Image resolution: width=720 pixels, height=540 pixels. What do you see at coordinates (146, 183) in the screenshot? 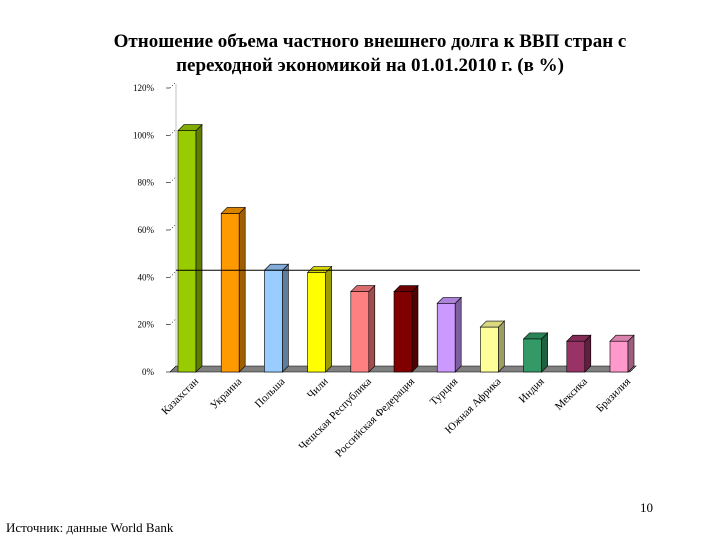
I see `y-tick-label: 80%` at bounding box center [146, 183].